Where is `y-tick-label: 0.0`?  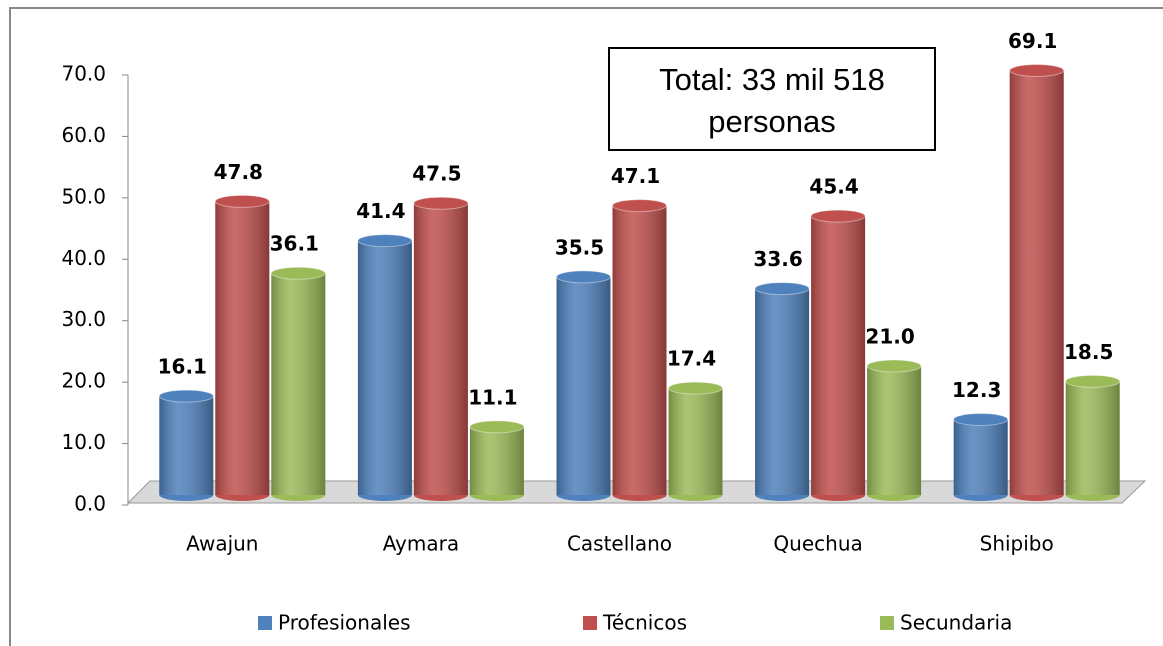 y-tick-label: 0.0 is located at coordinates (90, 504).